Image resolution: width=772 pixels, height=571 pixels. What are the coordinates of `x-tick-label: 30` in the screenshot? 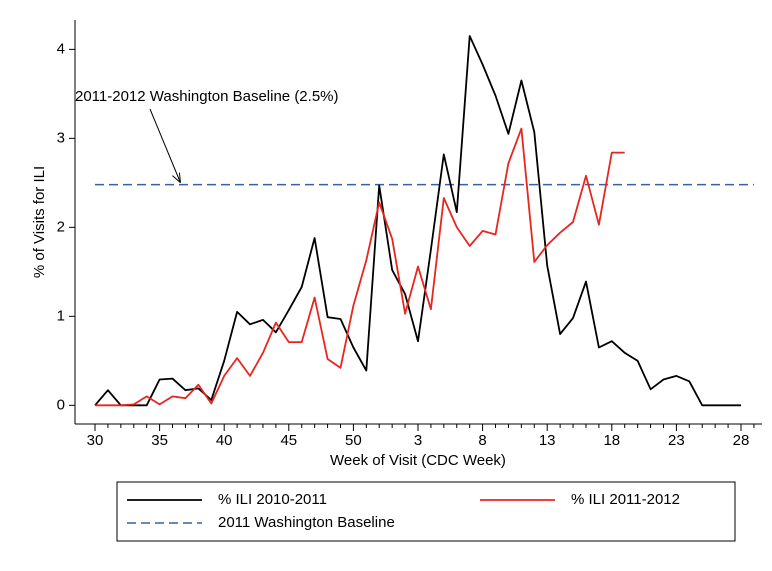 It's located at (95, 440).